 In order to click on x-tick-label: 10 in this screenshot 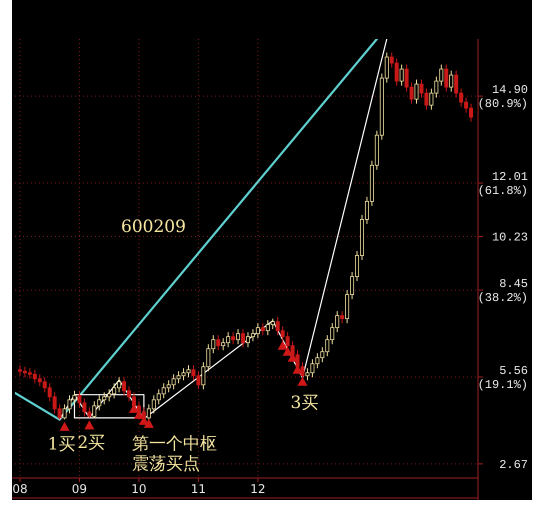, I will do `click(139, 489)`.